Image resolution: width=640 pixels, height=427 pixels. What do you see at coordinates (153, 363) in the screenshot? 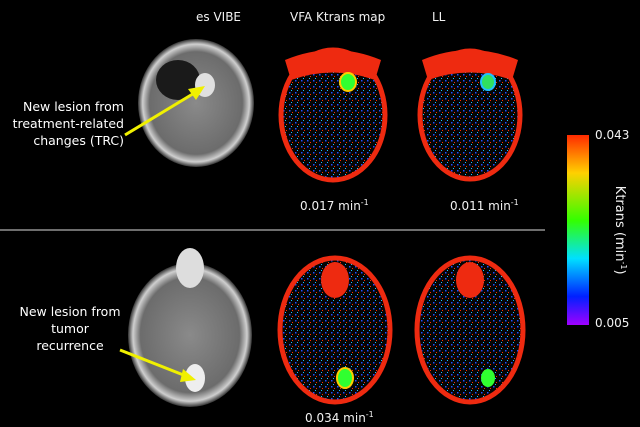
I see `arrow-recurrence` at bounding box center [153, 363].